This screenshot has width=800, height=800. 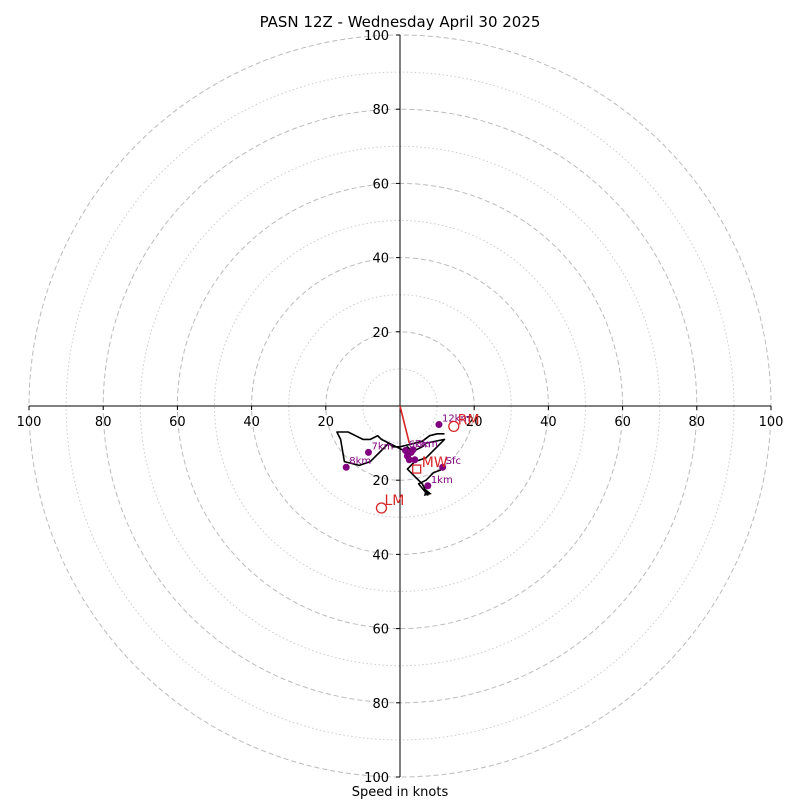 I want to click on shear-vector, so click(x=405, y=424).